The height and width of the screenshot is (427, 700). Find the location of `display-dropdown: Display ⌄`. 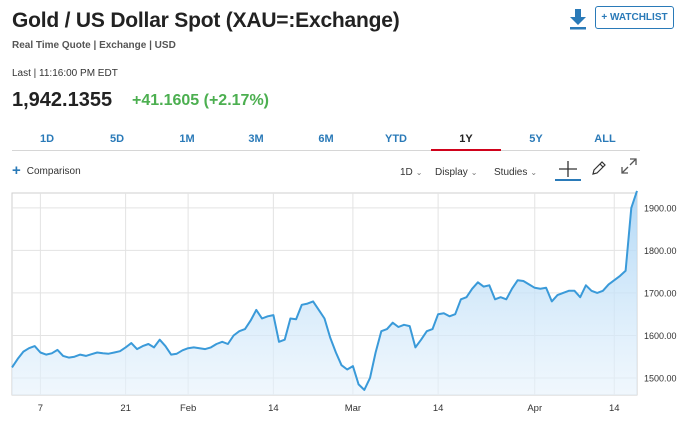

display-dropdown: Display ⌄ is located at coordinates (456, 172).